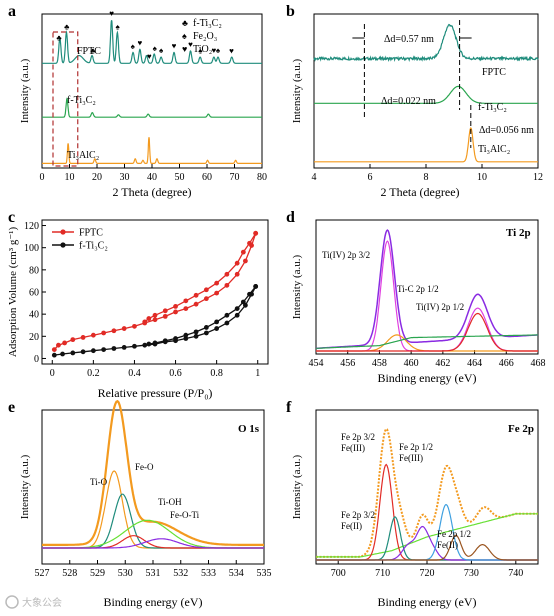 The height and width of the screenshot is (616, 554). I want to click on series-label: f-Ti₃C₂, so click(81, 100).